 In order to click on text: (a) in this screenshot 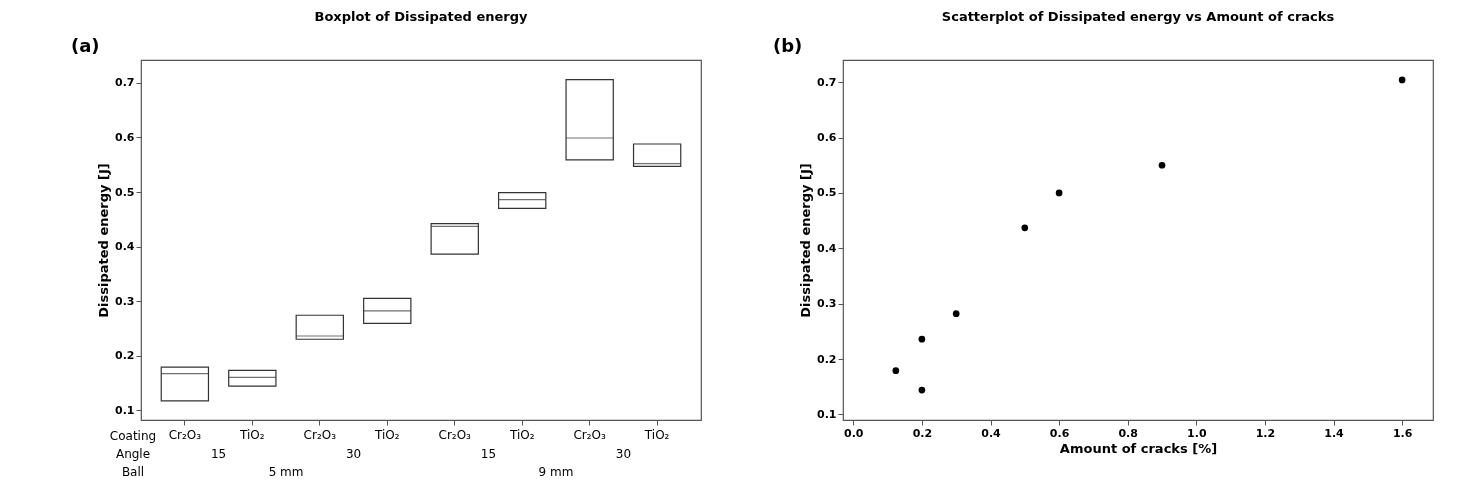, I will do `click(85, 45)`.